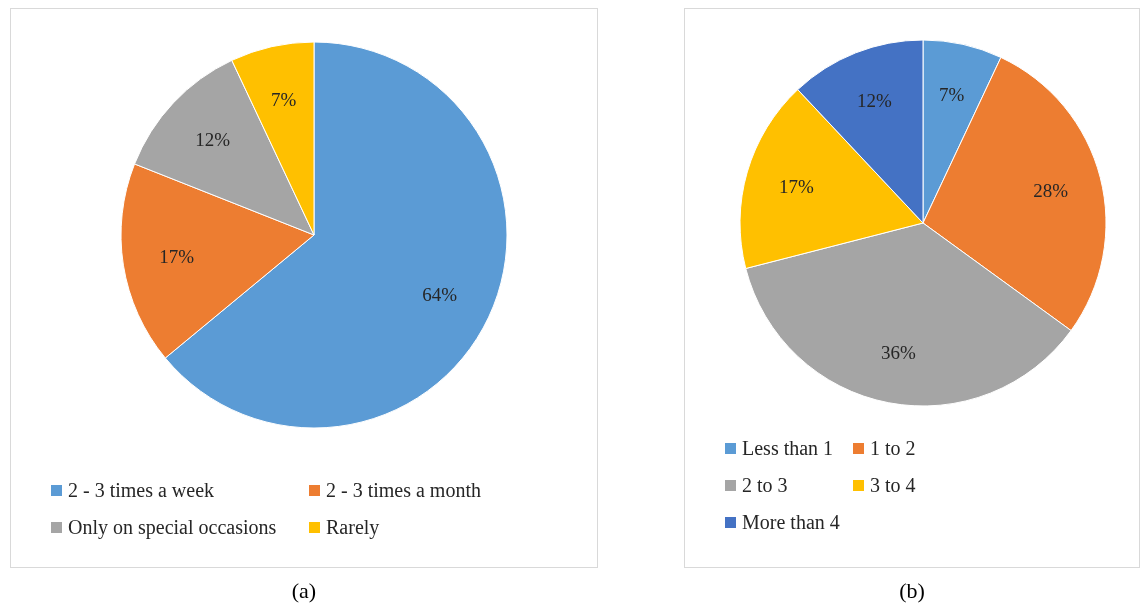 This screenshot has width=1142, height=606. What do you see at coordinates (304, 591) in the screenshot?
I see `text: (a)` at bounding box center [304, 591].